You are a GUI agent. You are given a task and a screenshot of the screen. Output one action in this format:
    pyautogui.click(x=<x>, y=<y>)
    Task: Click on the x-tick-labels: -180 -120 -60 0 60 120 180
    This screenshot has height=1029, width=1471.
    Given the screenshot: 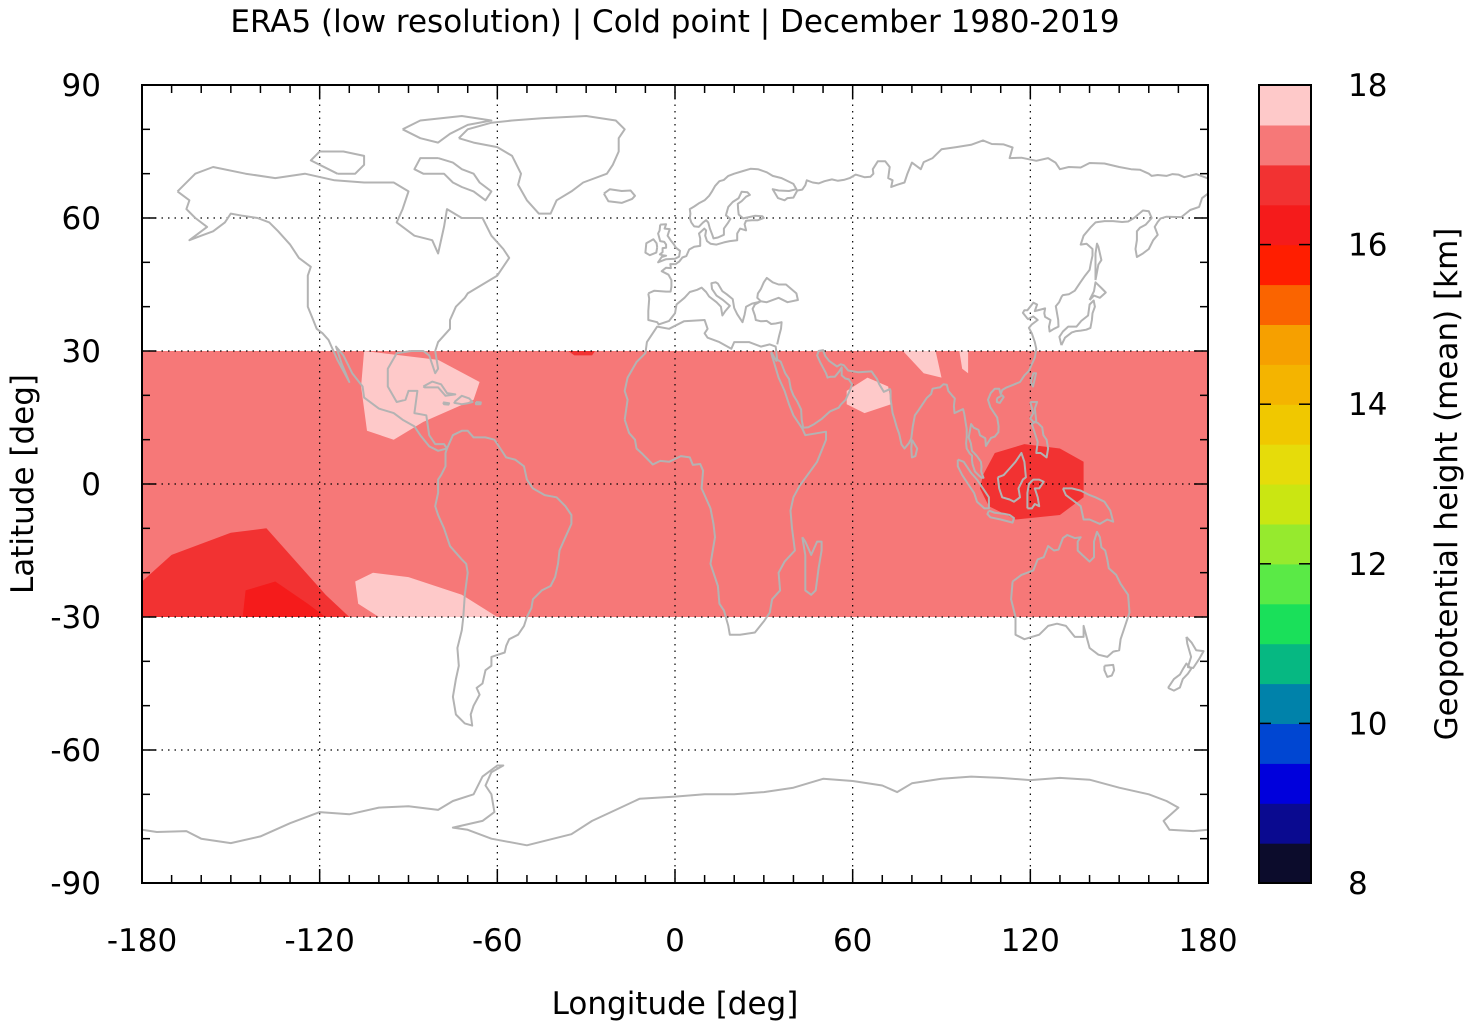 What is the action you would take?
    pyautogui.click(x=672, y=941)
    